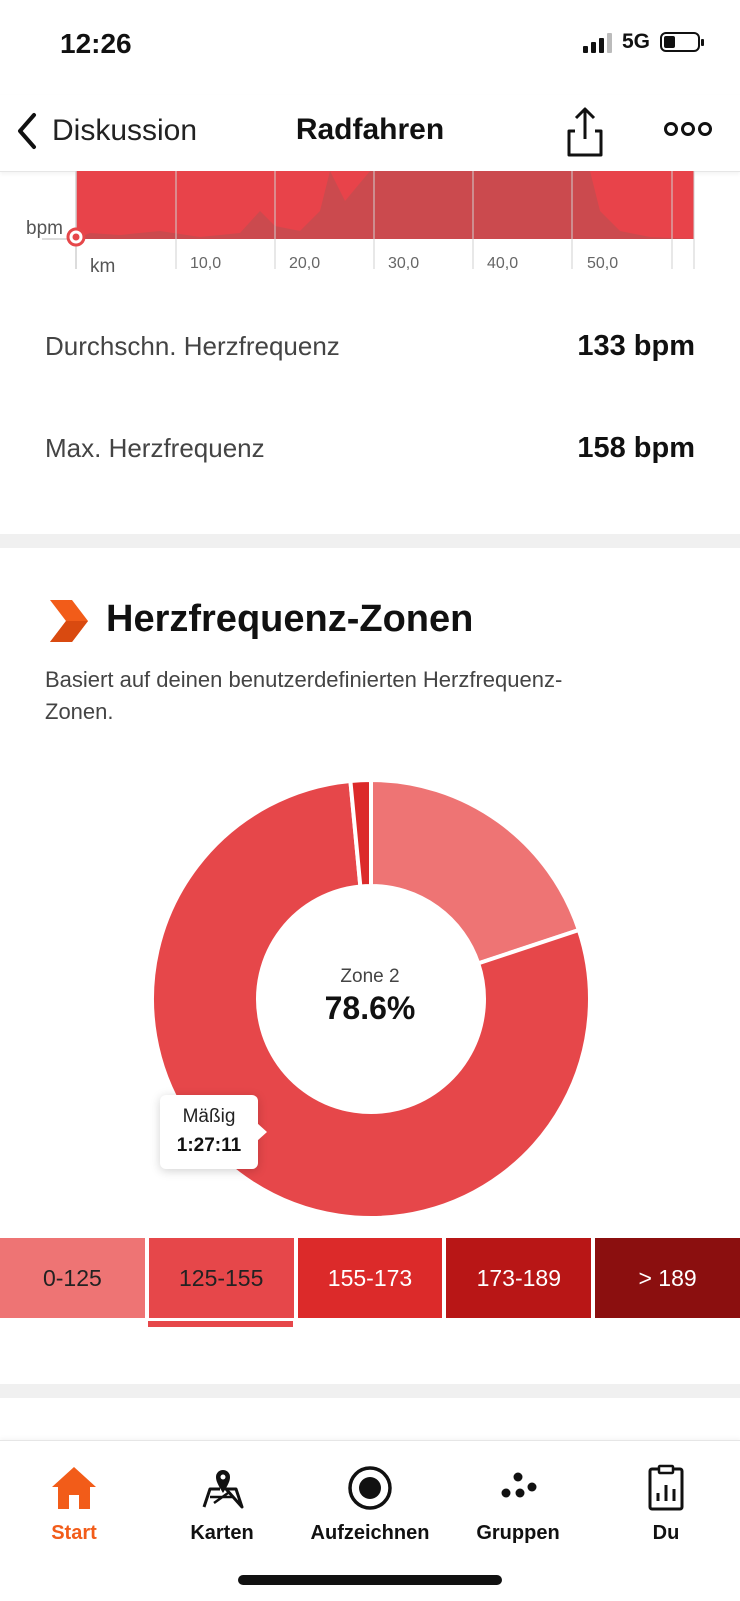 The width and height of the screenshot is (740, 1601). What do you see at coordinates (519, 1278) in the screenshot?
I see `zone-segment-4: 173-189` at bounding box center [519, 1278].